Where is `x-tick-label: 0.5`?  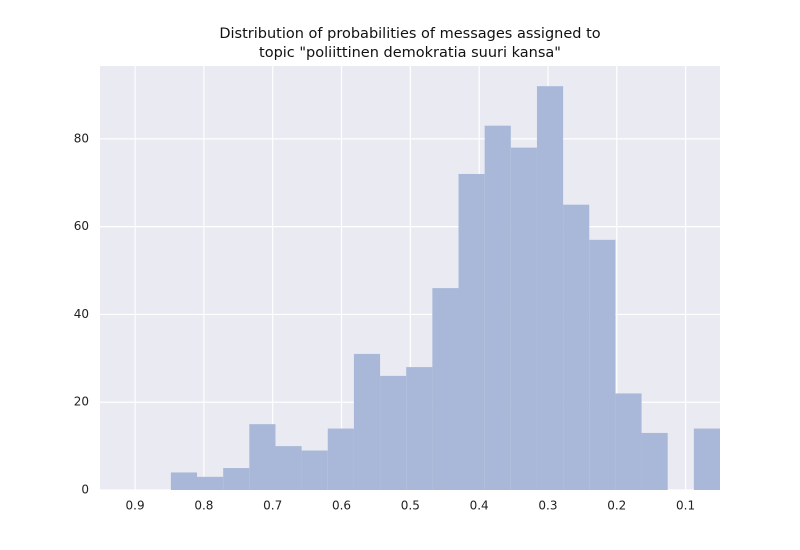
x-tick-label: 0.5 is located at coordinates (410, 506).